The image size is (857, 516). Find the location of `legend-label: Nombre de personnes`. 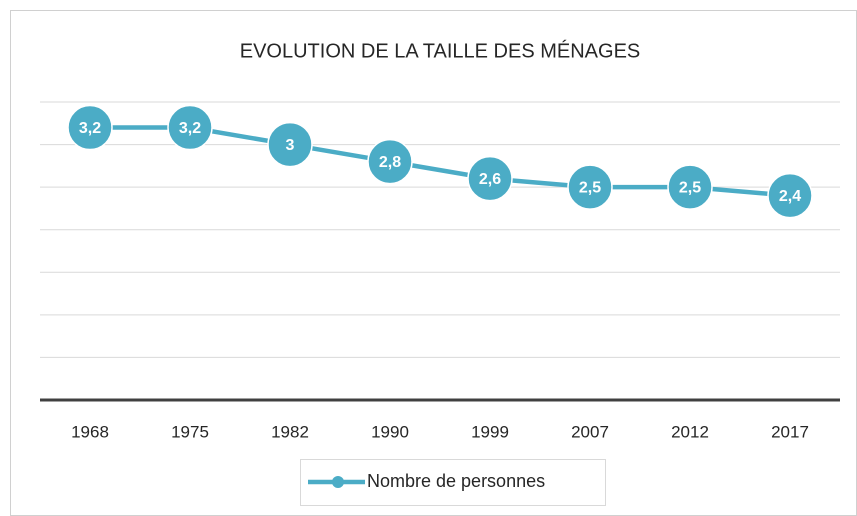

legend-label: Nombre de personnes is located at coordinates (456, 481).